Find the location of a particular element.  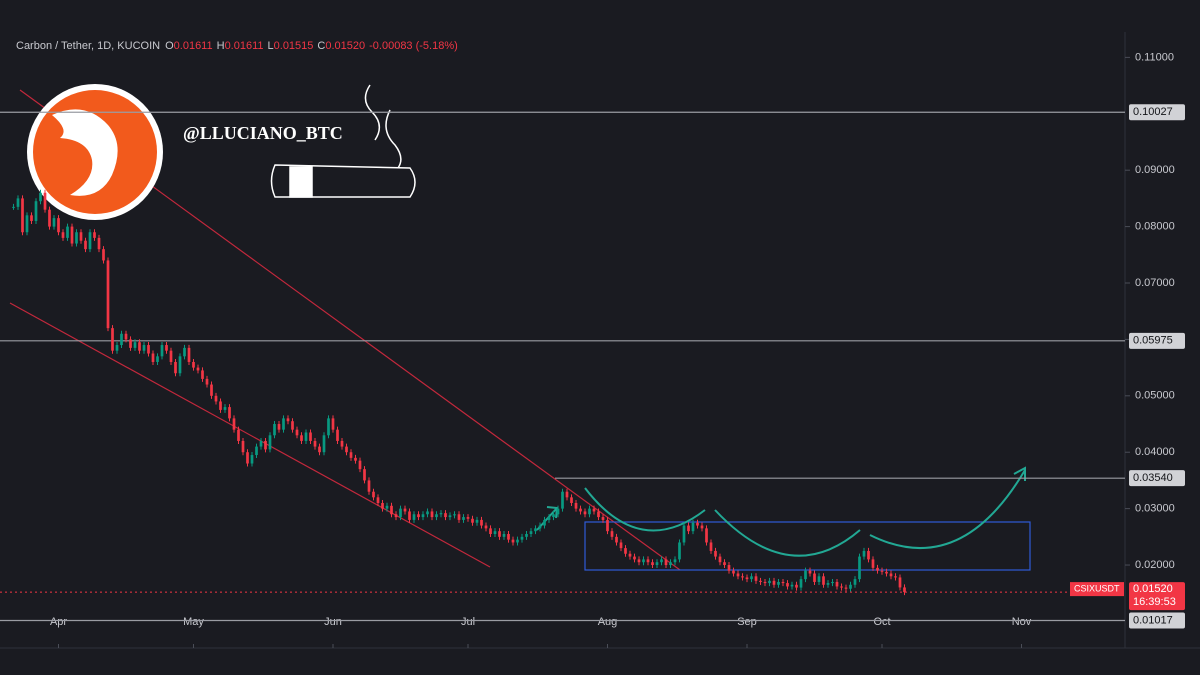

x-tick-label: Jun is located at coordinates (333, 622).